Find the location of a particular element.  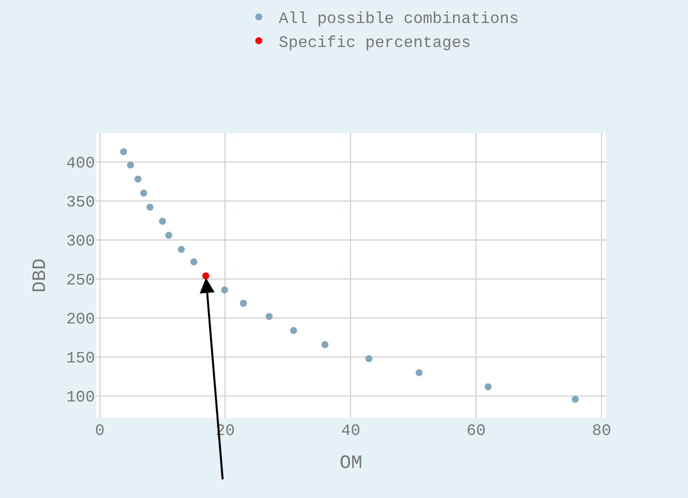

x-tick-label: 0 is located at coordinates (99, 431).